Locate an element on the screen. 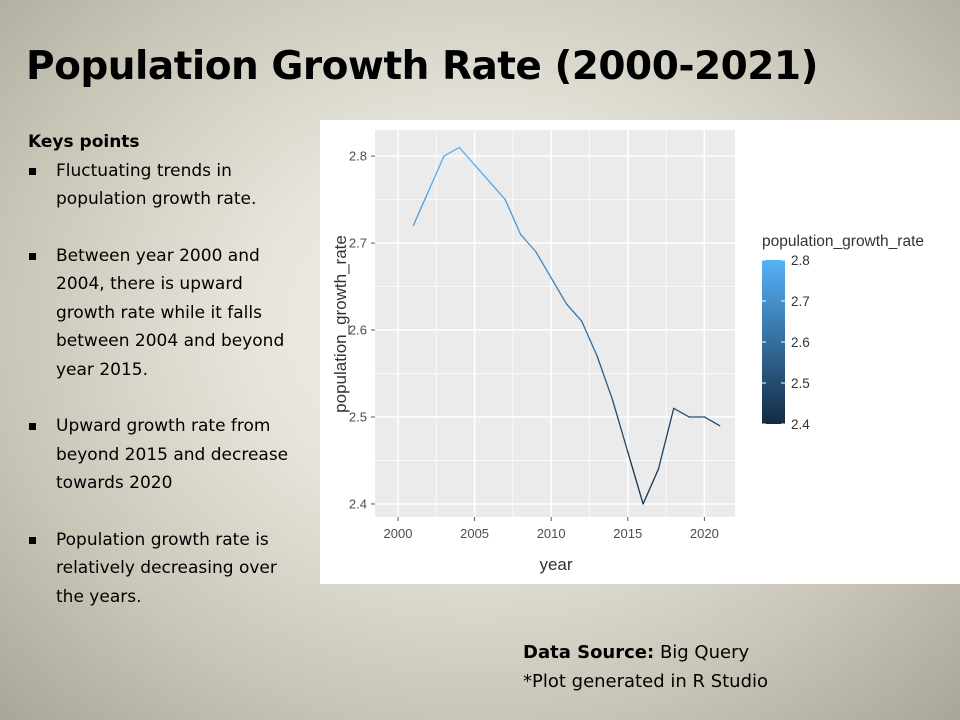 This screenshot has width=960, height=720. x-axis-title: year is located at coordinates (555, 564).